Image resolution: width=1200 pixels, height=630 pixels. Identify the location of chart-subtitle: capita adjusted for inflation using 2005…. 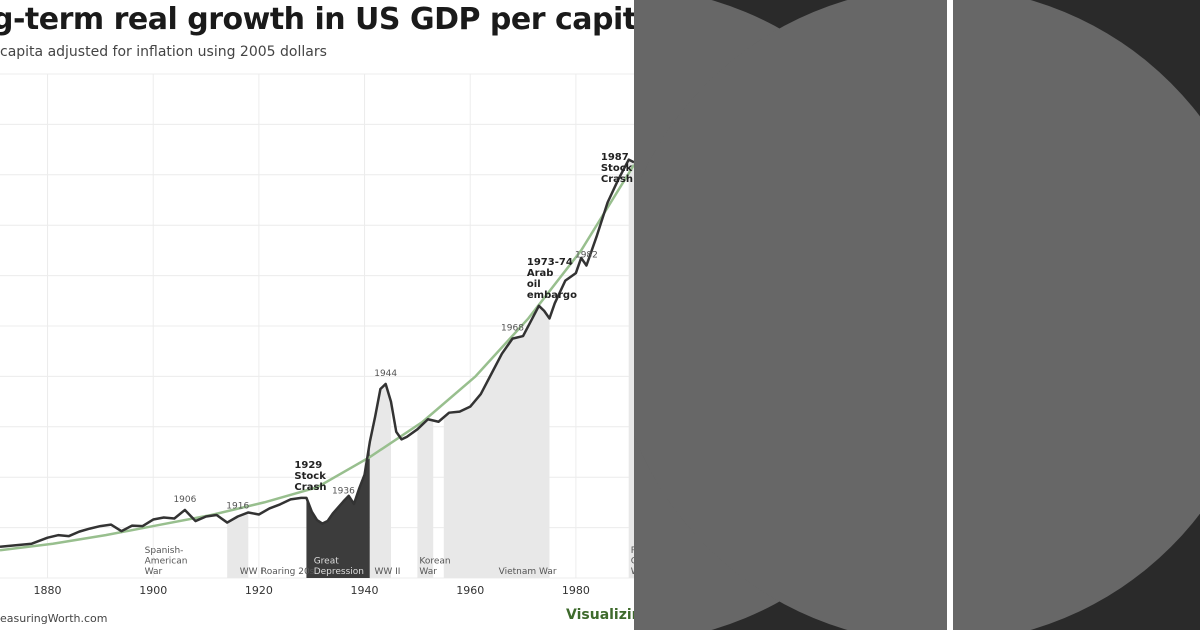
(163, 52).